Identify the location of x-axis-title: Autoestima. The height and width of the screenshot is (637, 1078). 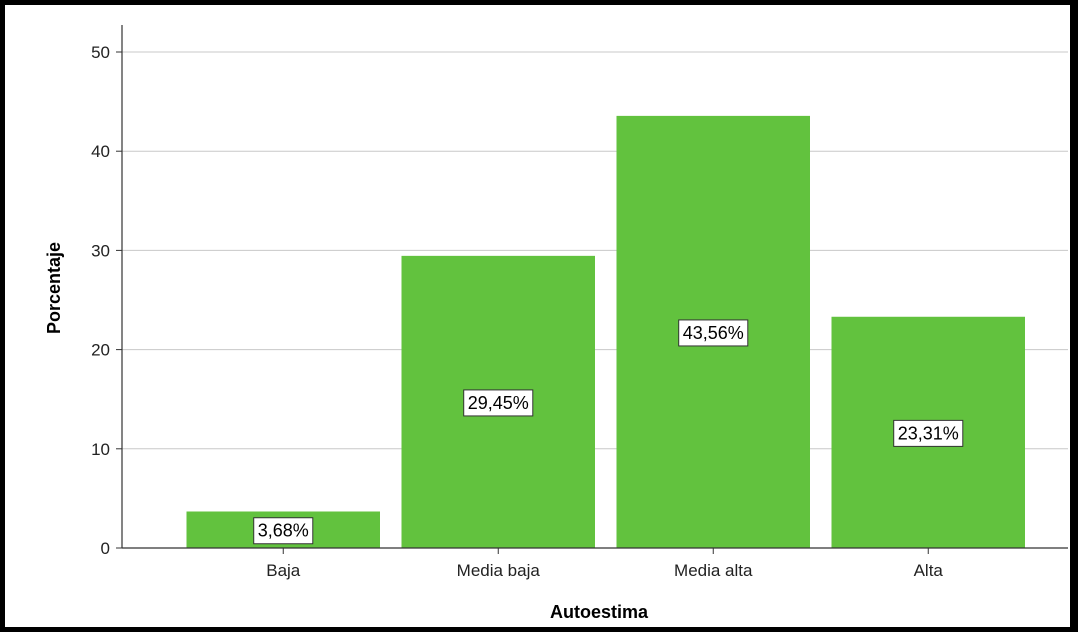
(599, 612).